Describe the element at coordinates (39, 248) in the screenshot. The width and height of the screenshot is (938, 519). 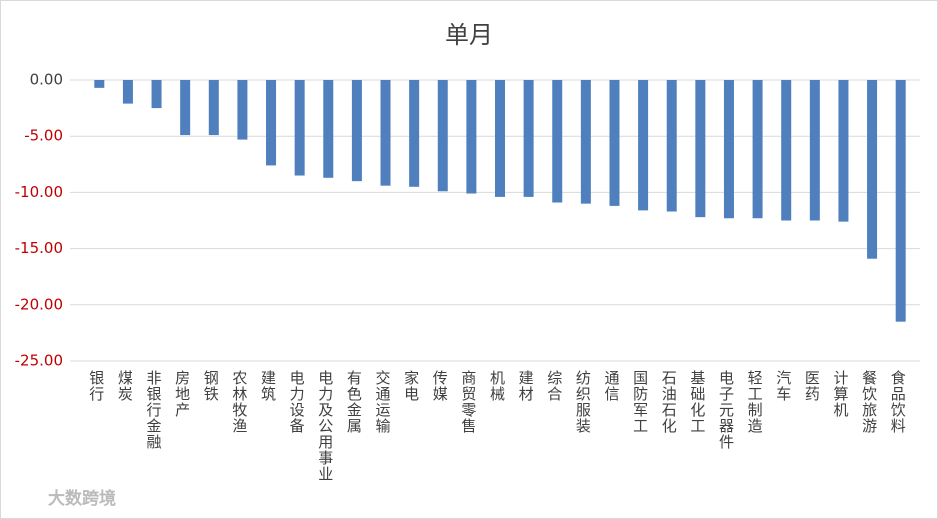
I see `y-tick-label: -15.00` at that location.